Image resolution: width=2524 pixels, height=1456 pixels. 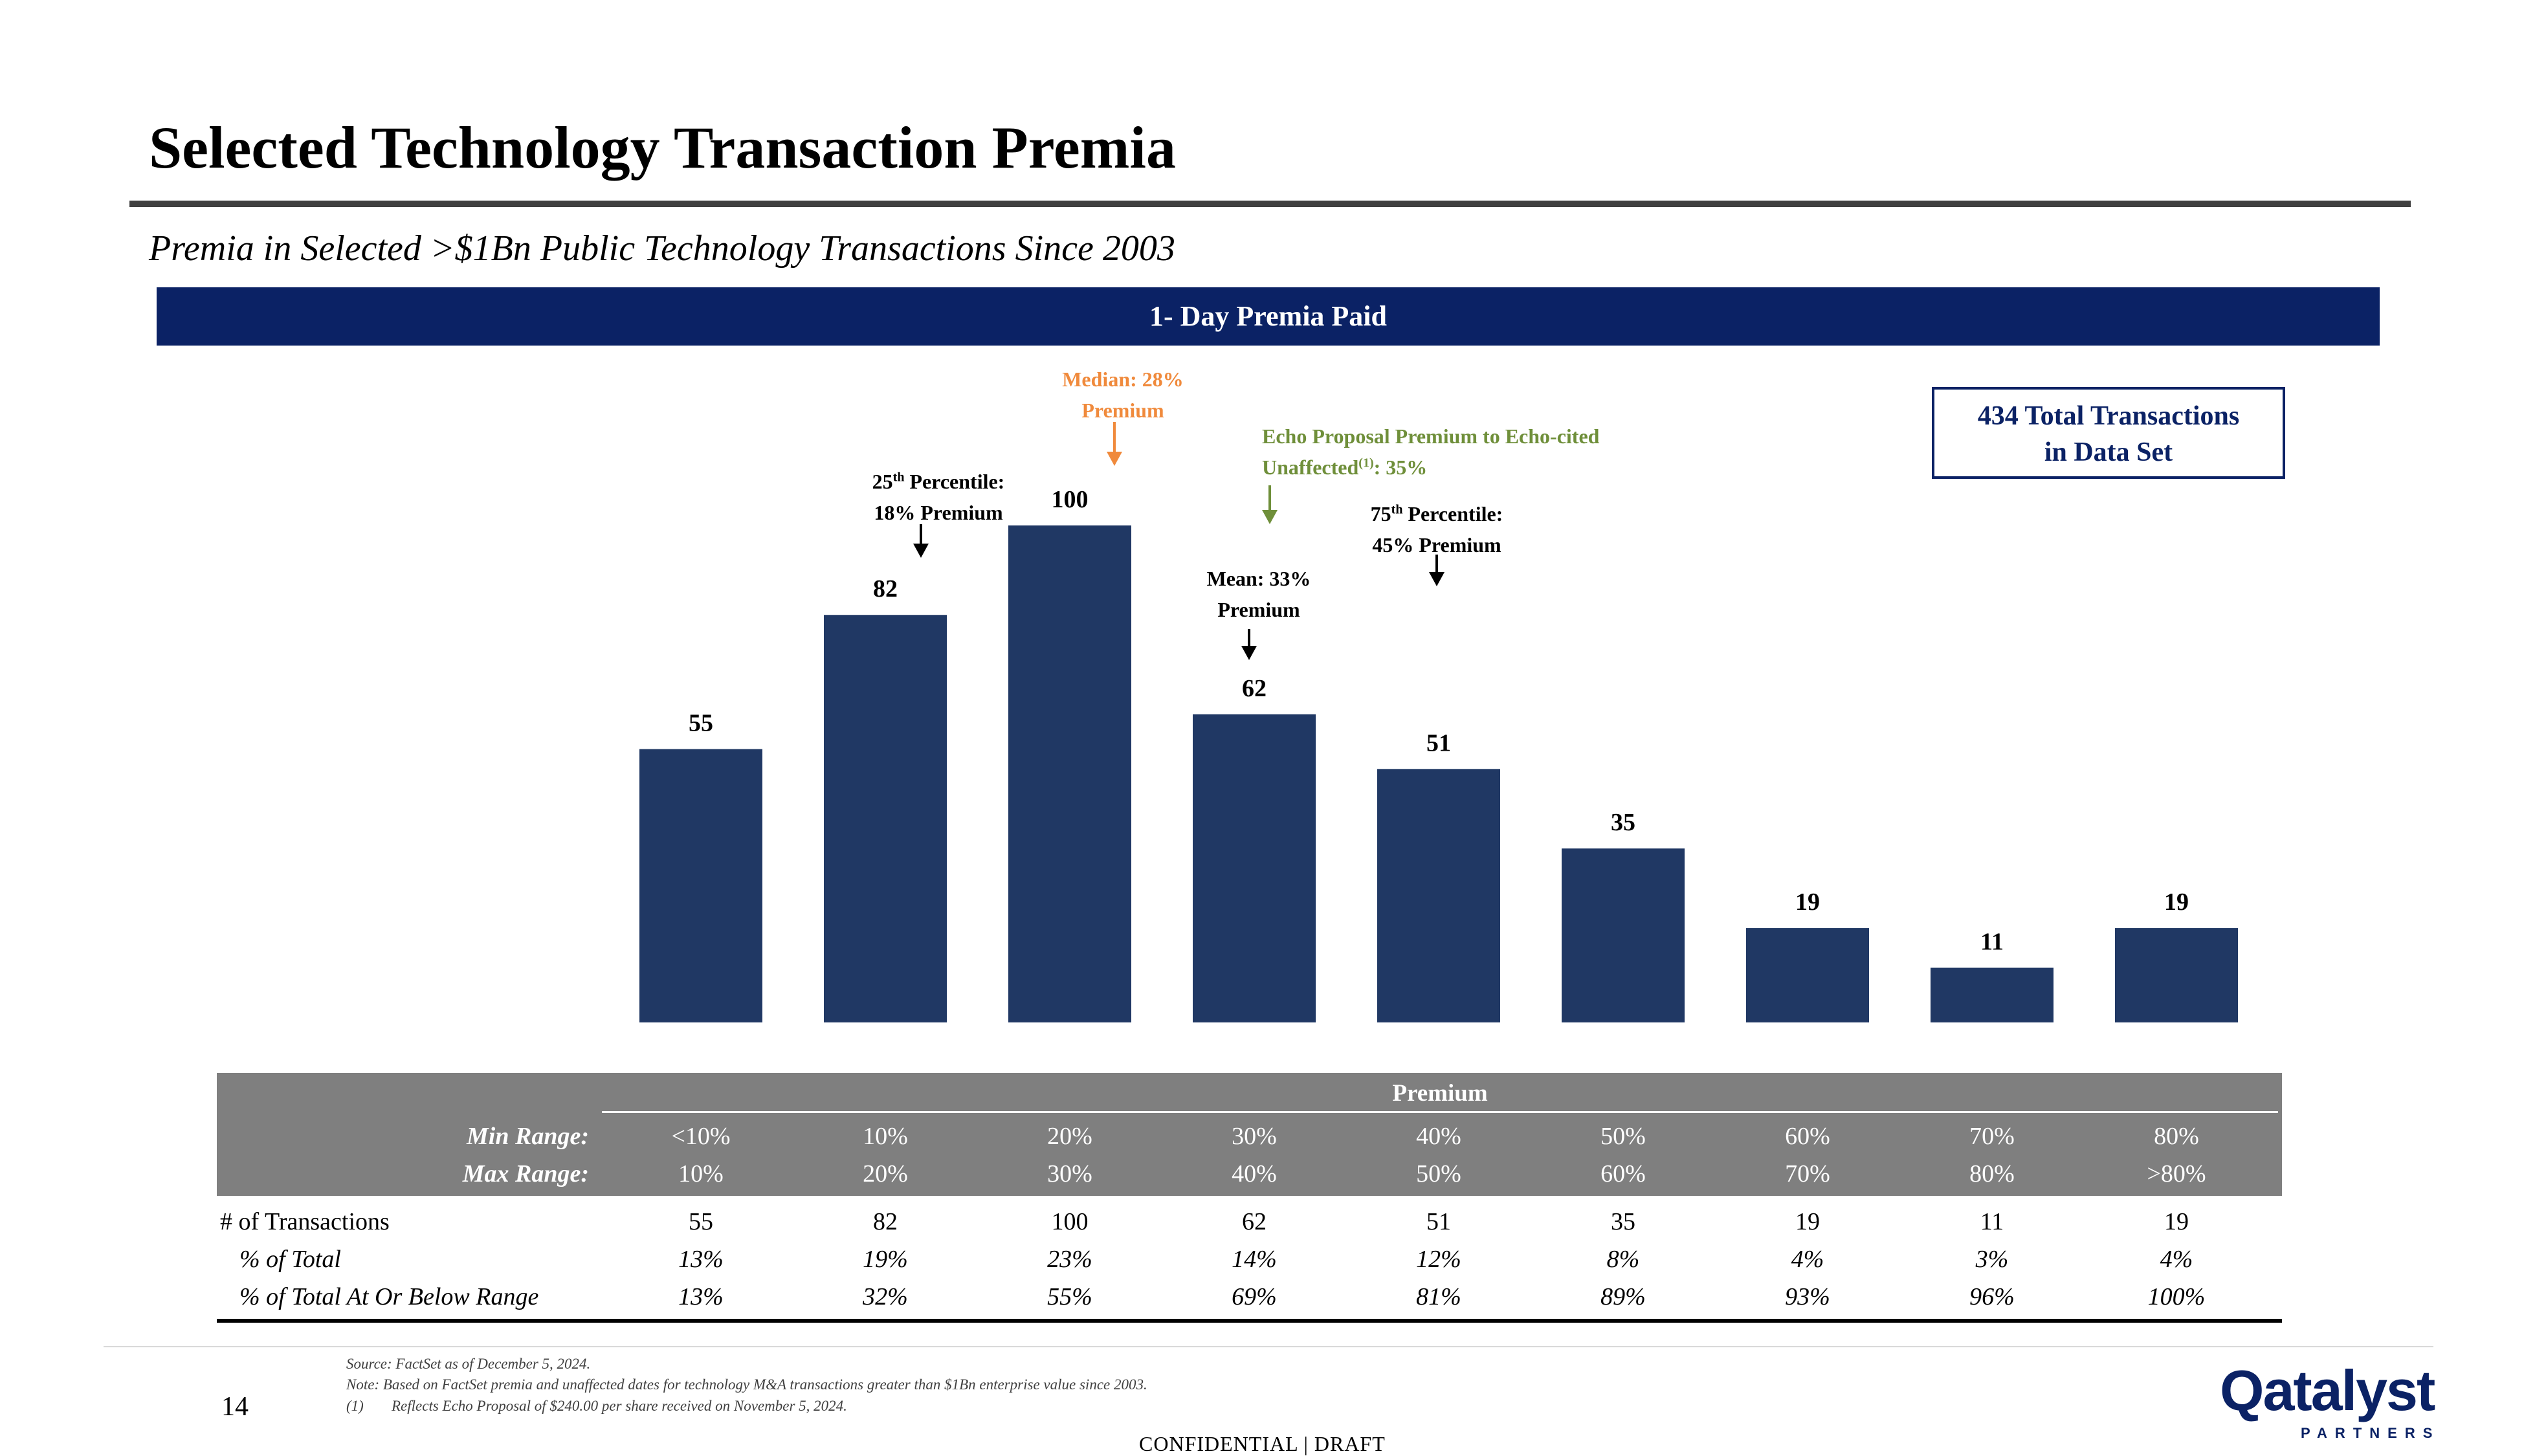 What do you see at coordinates (1436, 513) in the screenshot?
I see `p75-line1: 75th Percentile:` at bounding box center [1436, 513].